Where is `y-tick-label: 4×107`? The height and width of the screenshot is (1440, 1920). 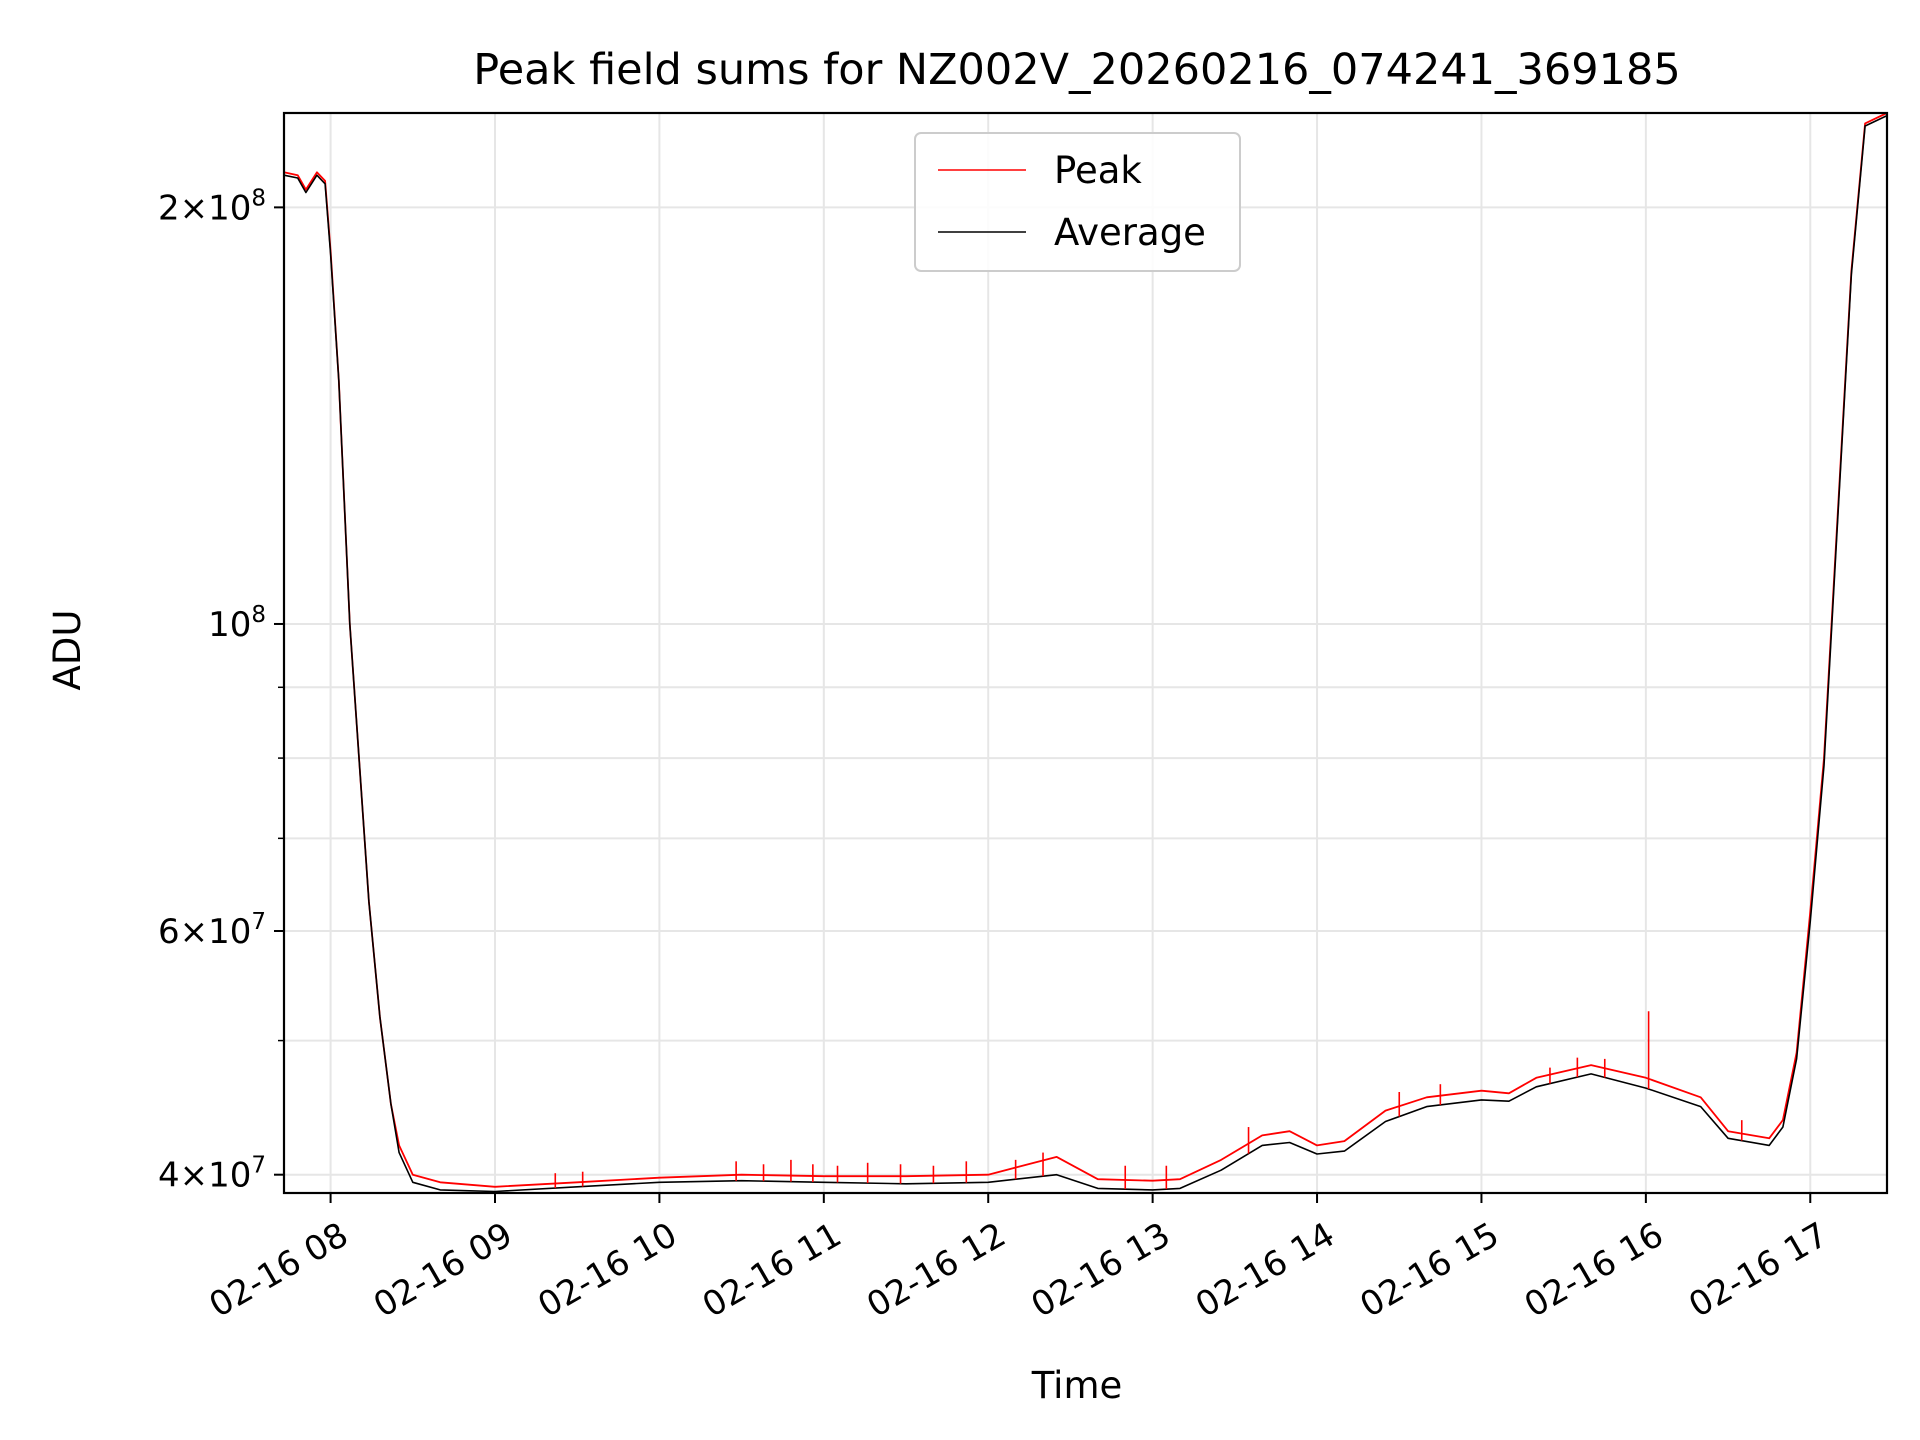
y-tick-label: 4×107 is located at coordinates (212, 1174).